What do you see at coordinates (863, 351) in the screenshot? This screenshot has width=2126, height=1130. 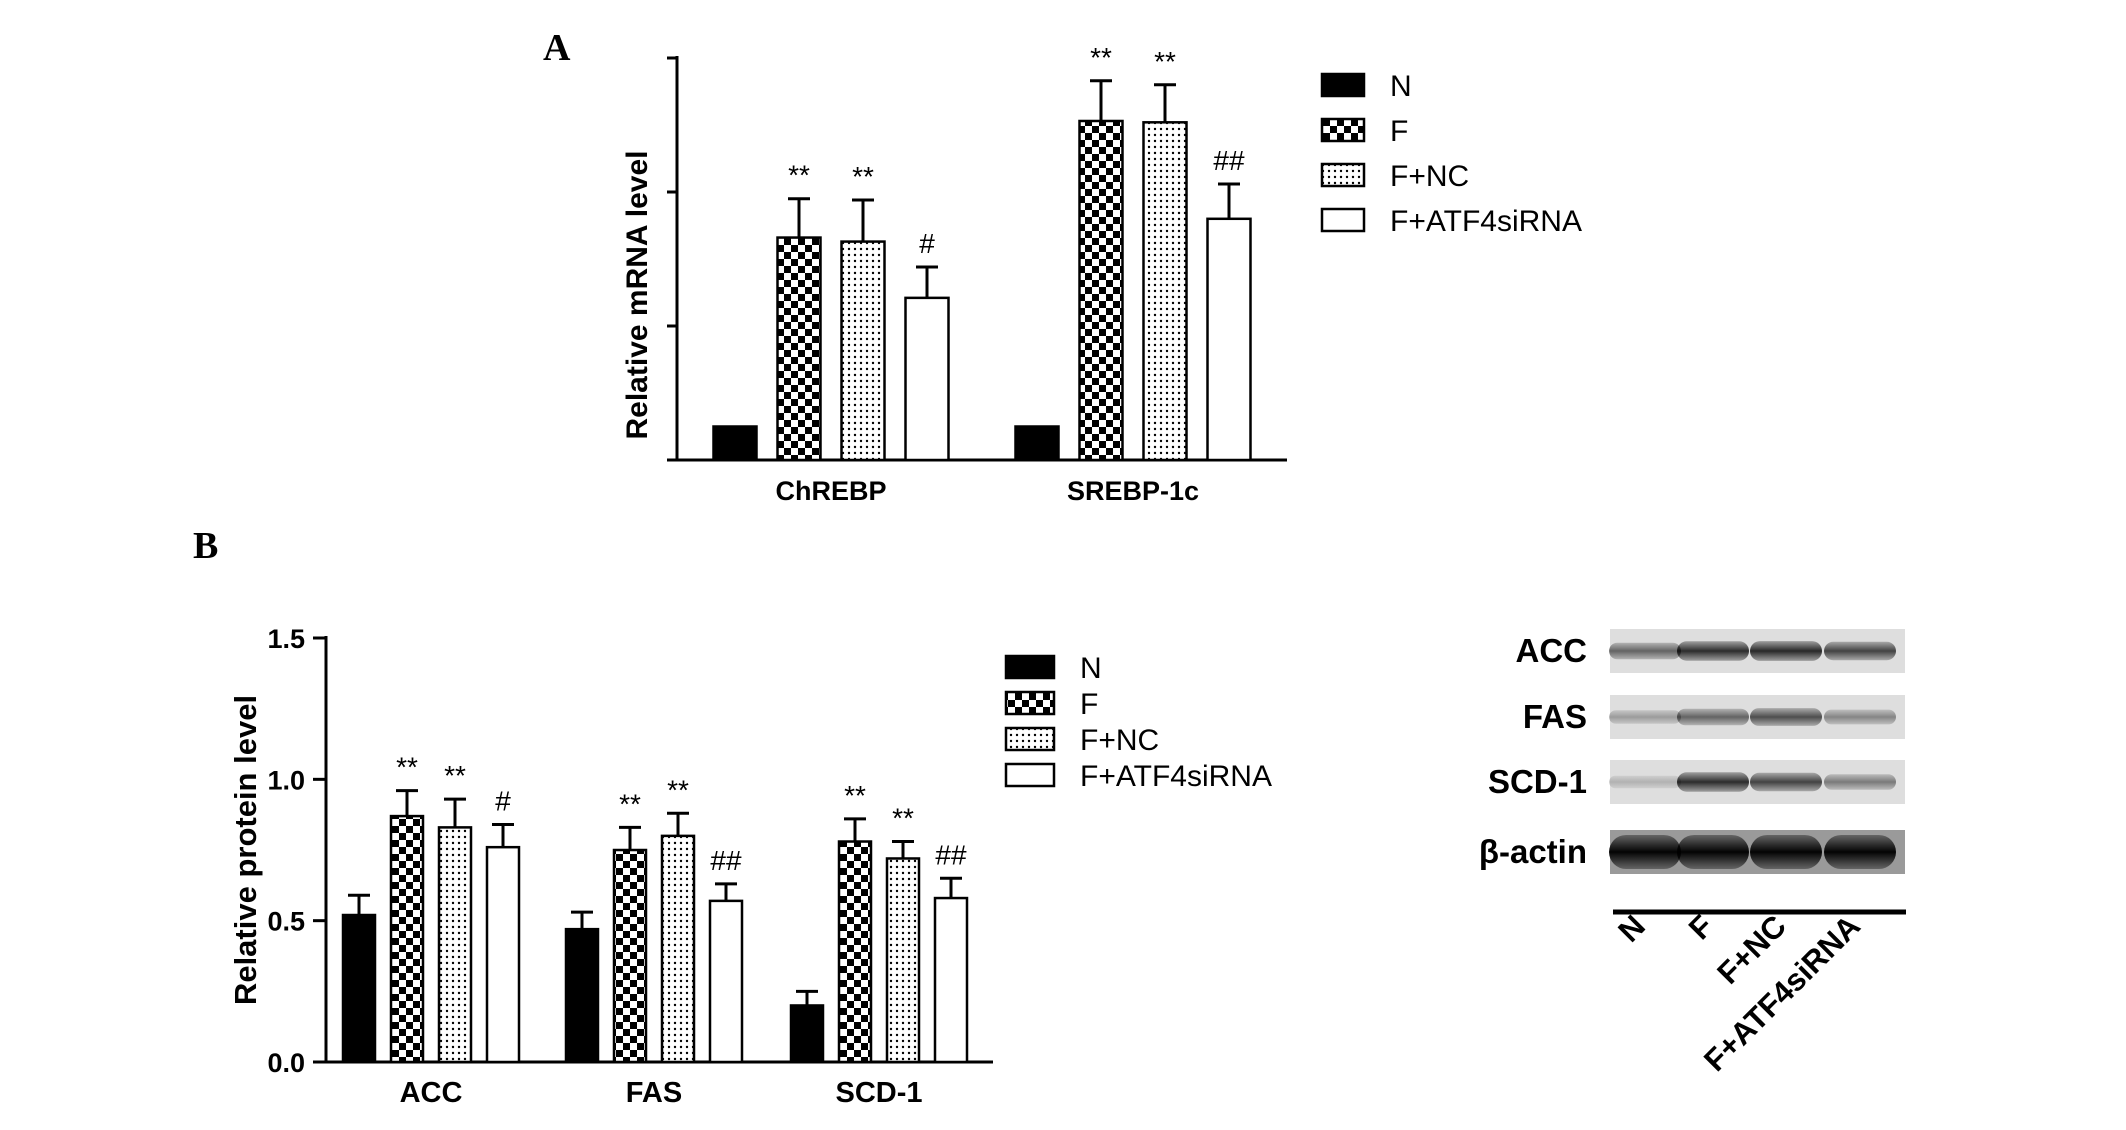 I see `bar-chrebp-fnc` at bounding box center [863, 351].